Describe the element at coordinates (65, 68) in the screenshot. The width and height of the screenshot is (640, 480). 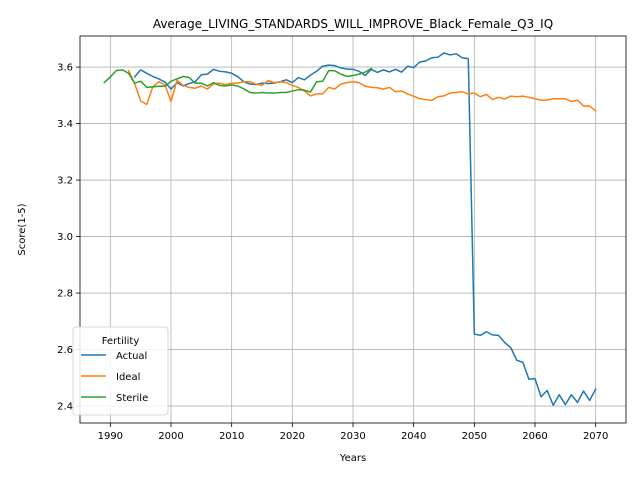
I see `y-tick-label: 3.6` at that location.